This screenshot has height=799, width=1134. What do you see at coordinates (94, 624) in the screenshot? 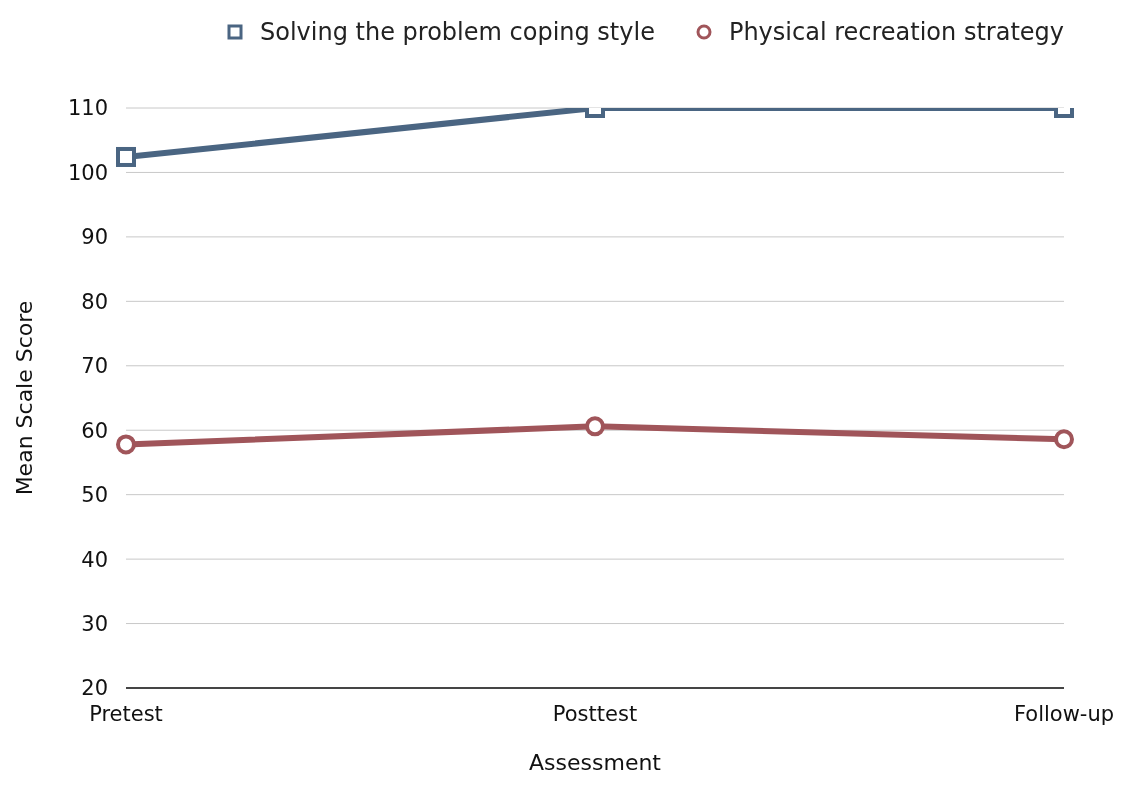
I see `y-tick-label: 30` at bounding box center [94, 624].